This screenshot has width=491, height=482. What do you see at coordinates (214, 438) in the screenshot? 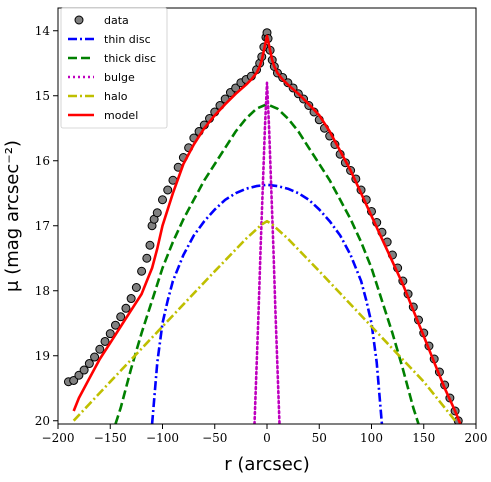
I see `x-tick-label: −50` at bounding box center [214, 438].